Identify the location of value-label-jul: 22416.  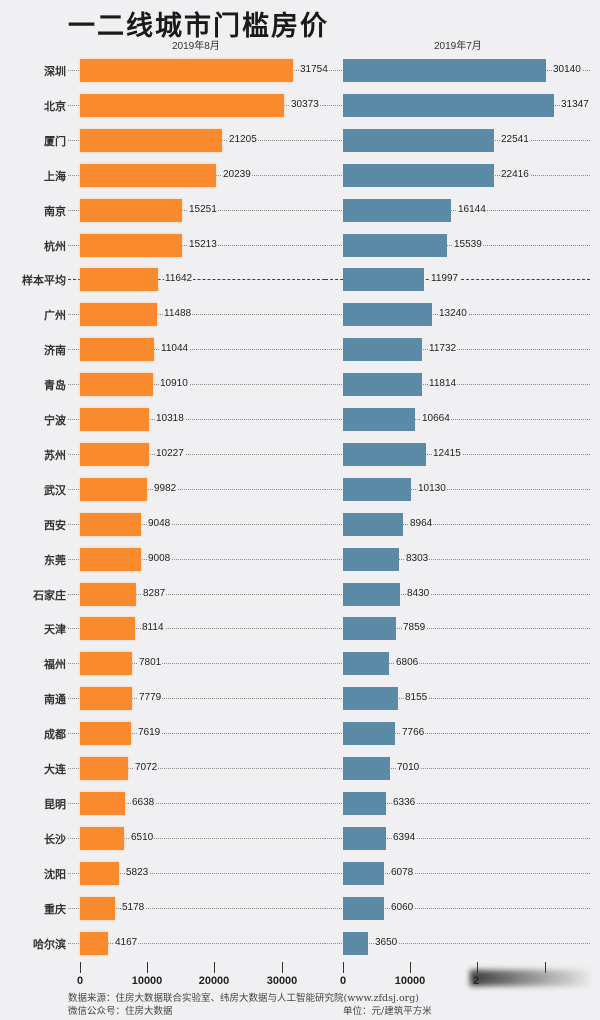
(515, 174).